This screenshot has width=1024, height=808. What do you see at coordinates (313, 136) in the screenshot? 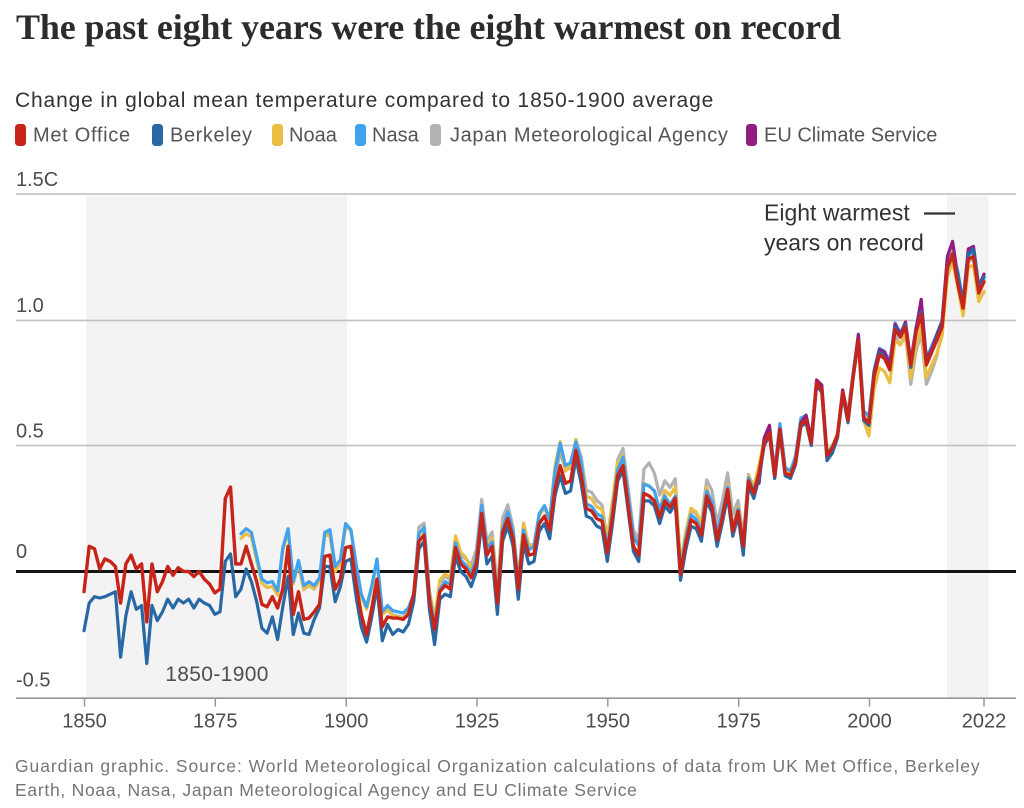
I see `svg-text: Noaa` at bounding box center [313, 136].